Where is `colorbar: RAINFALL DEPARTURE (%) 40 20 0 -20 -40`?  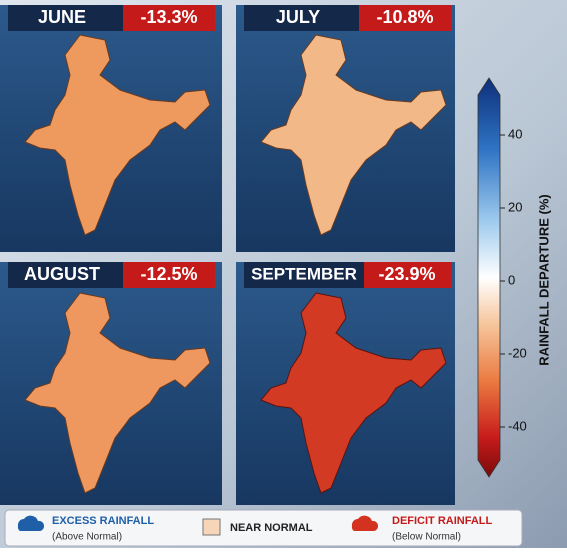
colorbar: RAINFALL DEPARTURE (%) 40 20 0 -20 -40 is located at coordinates (514, 277).